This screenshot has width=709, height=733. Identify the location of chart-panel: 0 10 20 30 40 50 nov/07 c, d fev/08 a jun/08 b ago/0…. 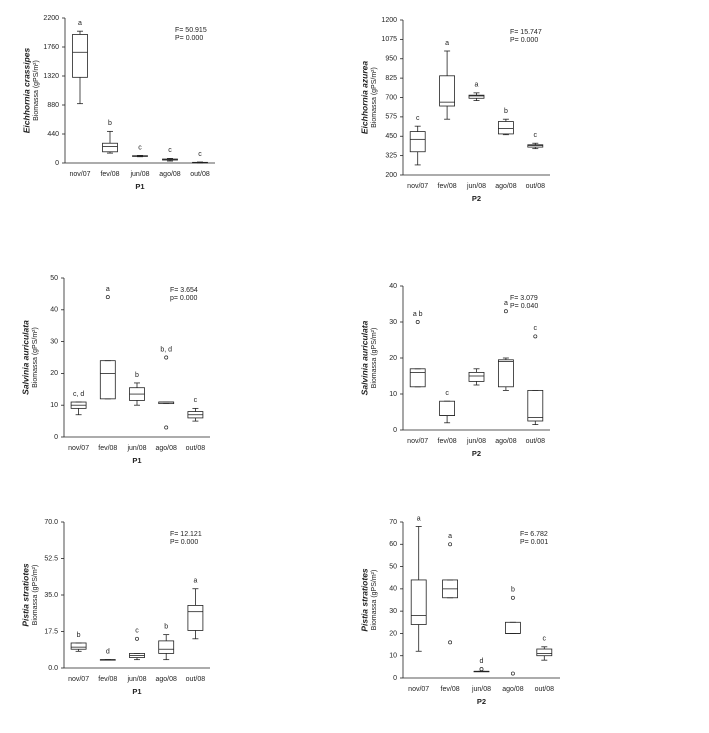
(115, 370).